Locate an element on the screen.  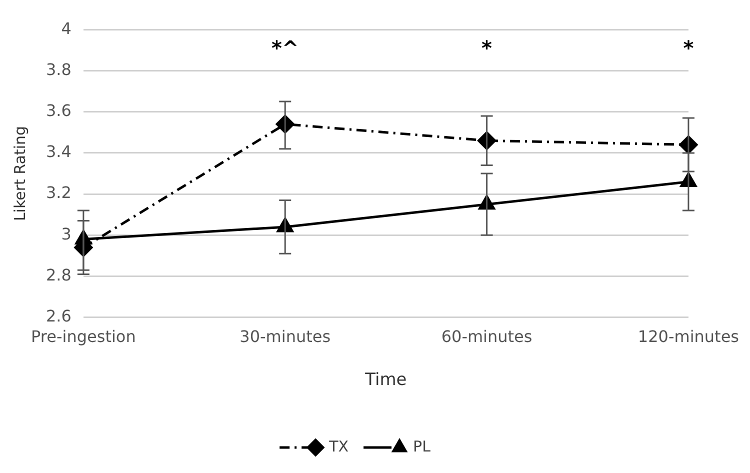
x-axis-title: Time is located at coordinates (385, 380).